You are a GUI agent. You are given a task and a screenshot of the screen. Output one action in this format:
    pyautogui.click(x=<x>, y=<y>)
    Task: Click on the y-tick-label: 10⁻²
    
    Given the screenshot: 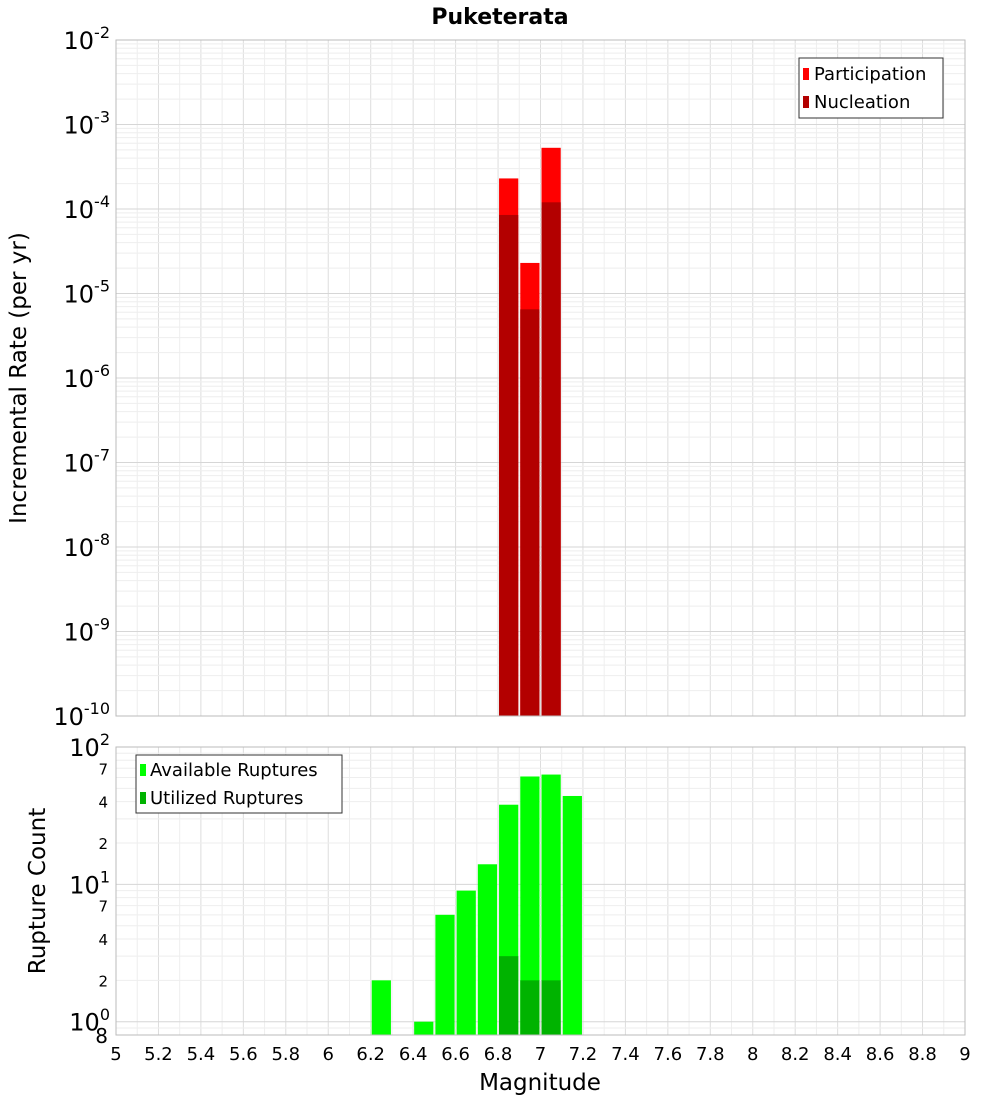 What is the action you would take?
    pyautogui.click(x=87, y=39)
    